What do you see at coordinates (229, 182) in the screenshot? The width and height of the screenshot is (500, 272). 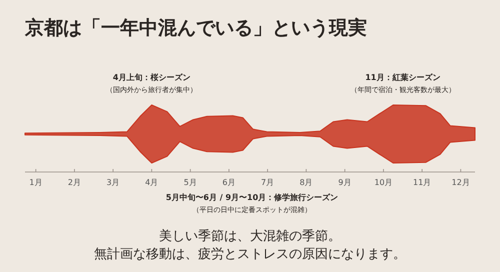 I see `x-tick-label: 6月` at bounding box center [229, 182].